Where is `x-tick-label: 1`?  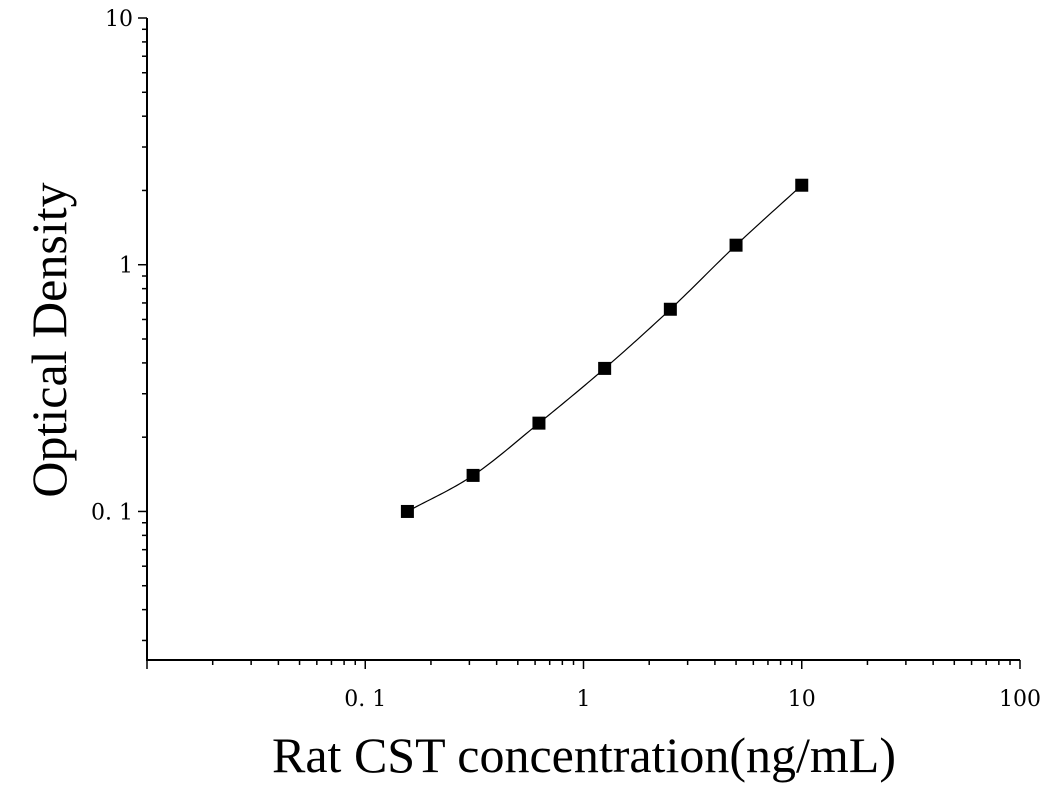 x-tick-label: 1 is located at coordinates (584, 699).